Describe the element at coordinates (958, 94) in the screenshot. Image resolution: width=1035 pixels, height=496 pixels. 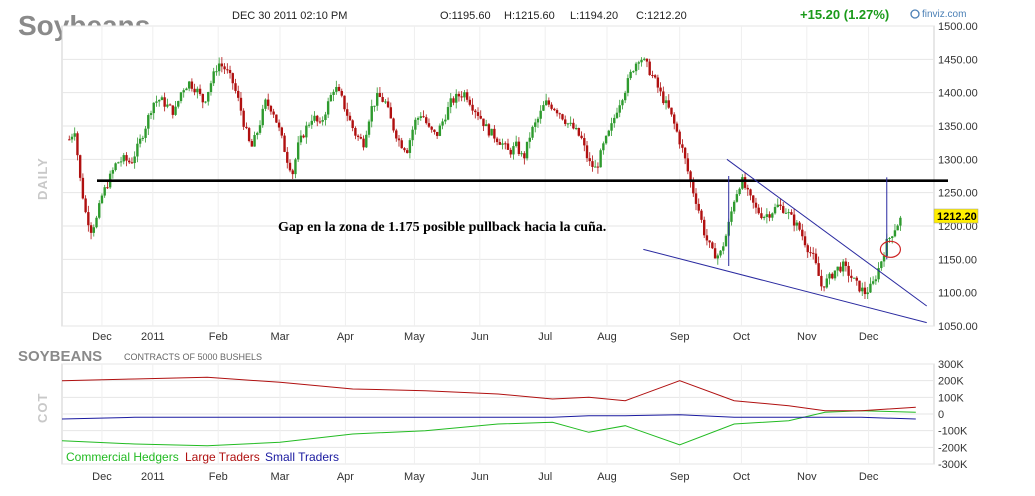
I see `price-y-tick: 1400.00` at that location.